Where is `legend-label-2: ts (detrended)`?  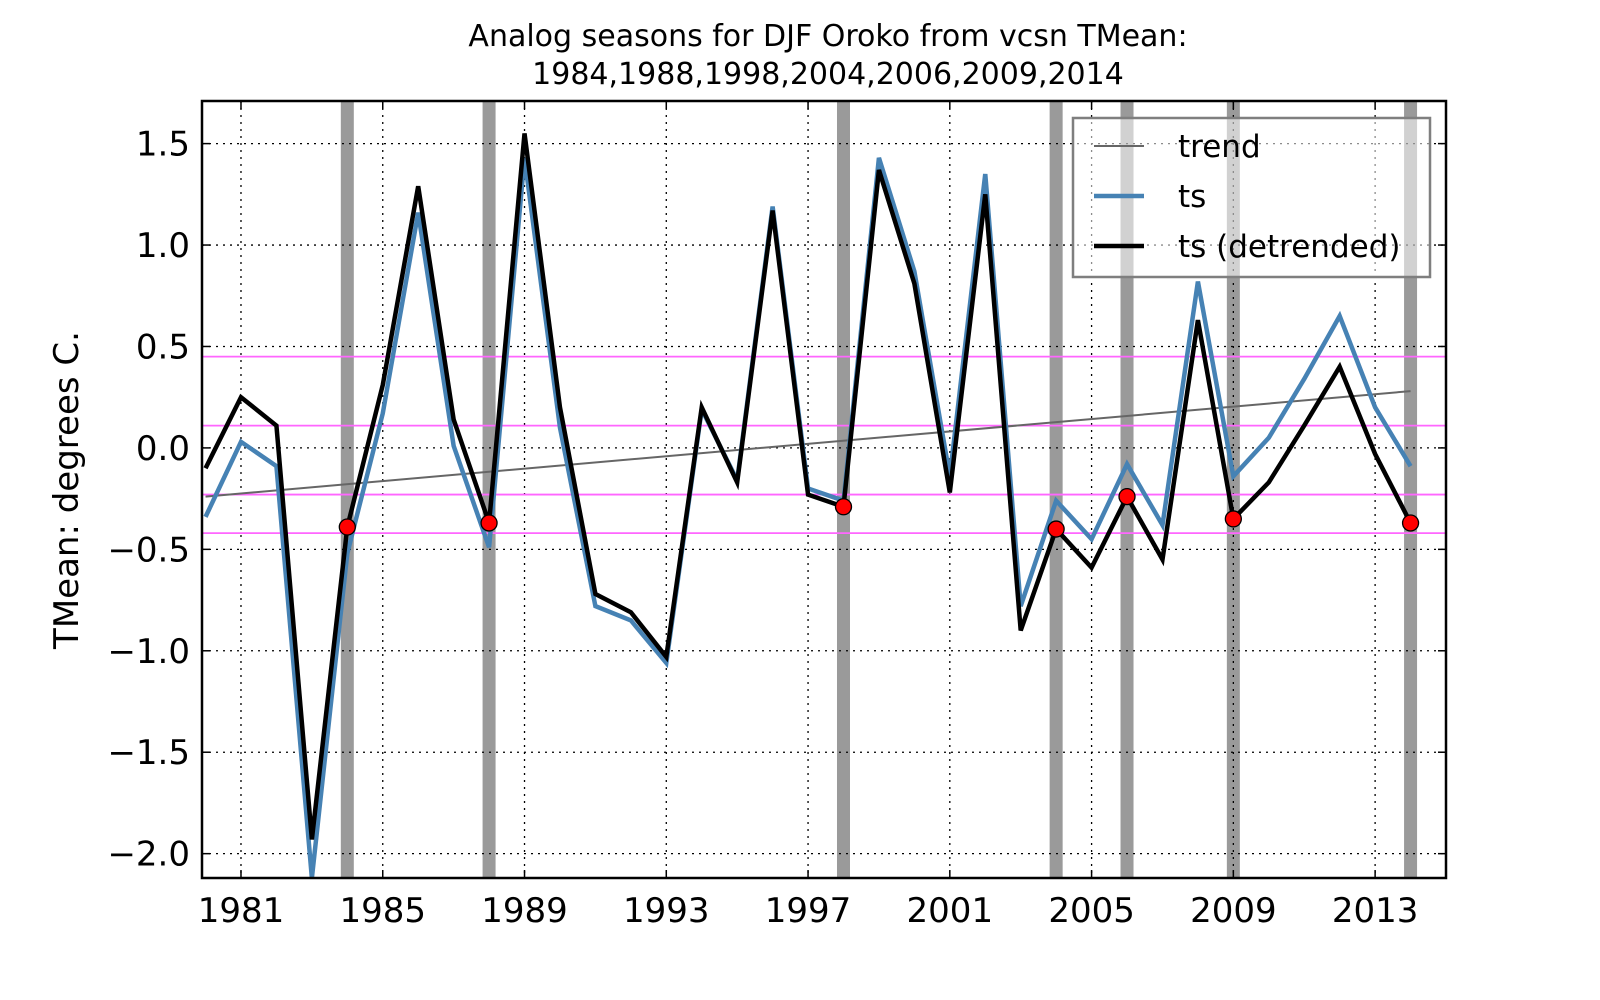
legend-label-2: ts (detrended) is located at coordinates (1289, 247).